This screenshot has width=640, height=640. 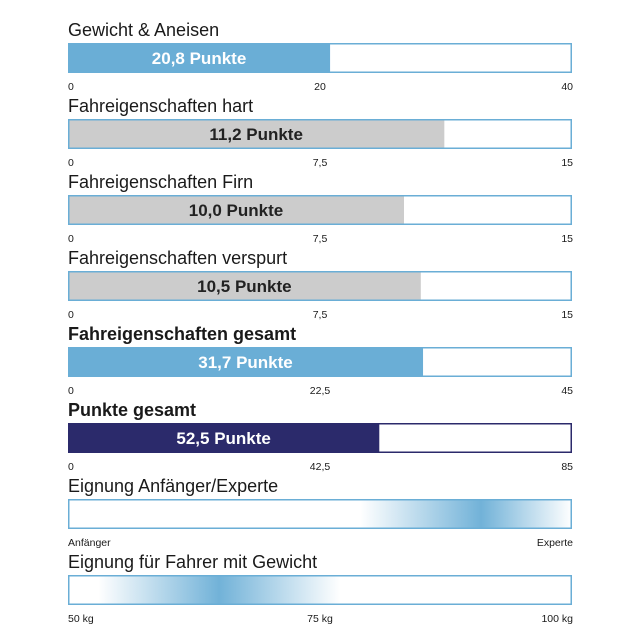 I want to click on bar-value-label: 20,8 Punkte, so click(x=199, y=58).